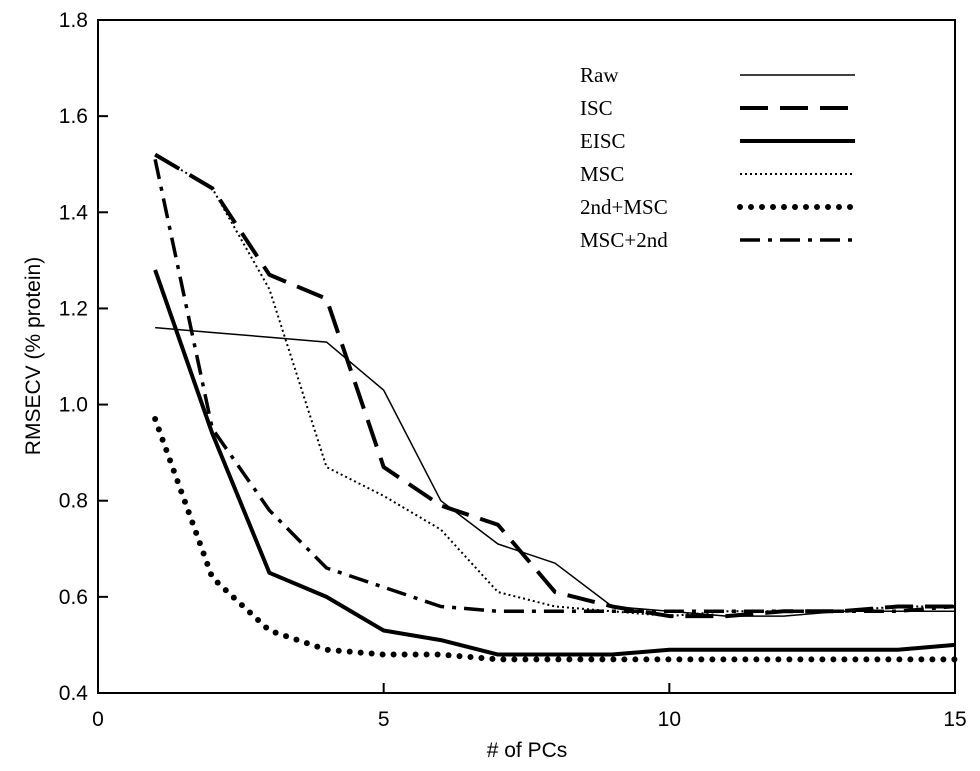 The height and width of the screenshot is (771, 980). I want to click on y-axis-label: RMSECV (% protein), so click(33, 356).